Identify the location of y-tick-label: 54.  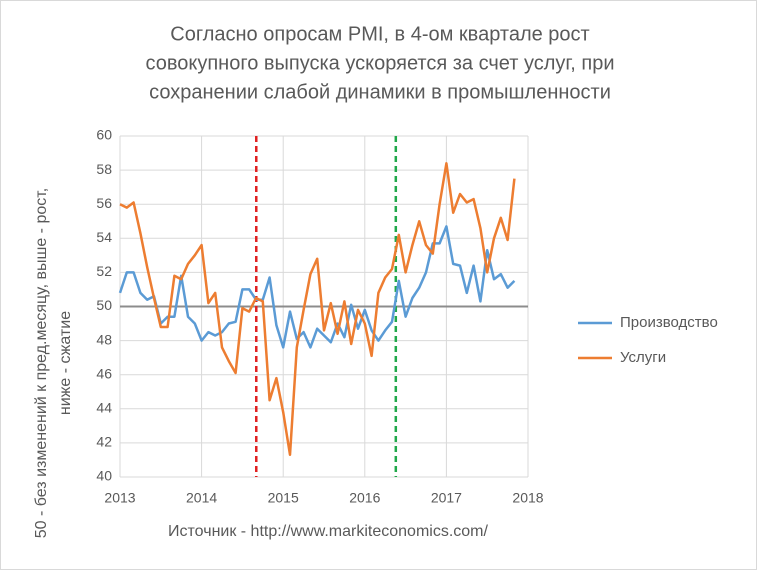
(104, 237).